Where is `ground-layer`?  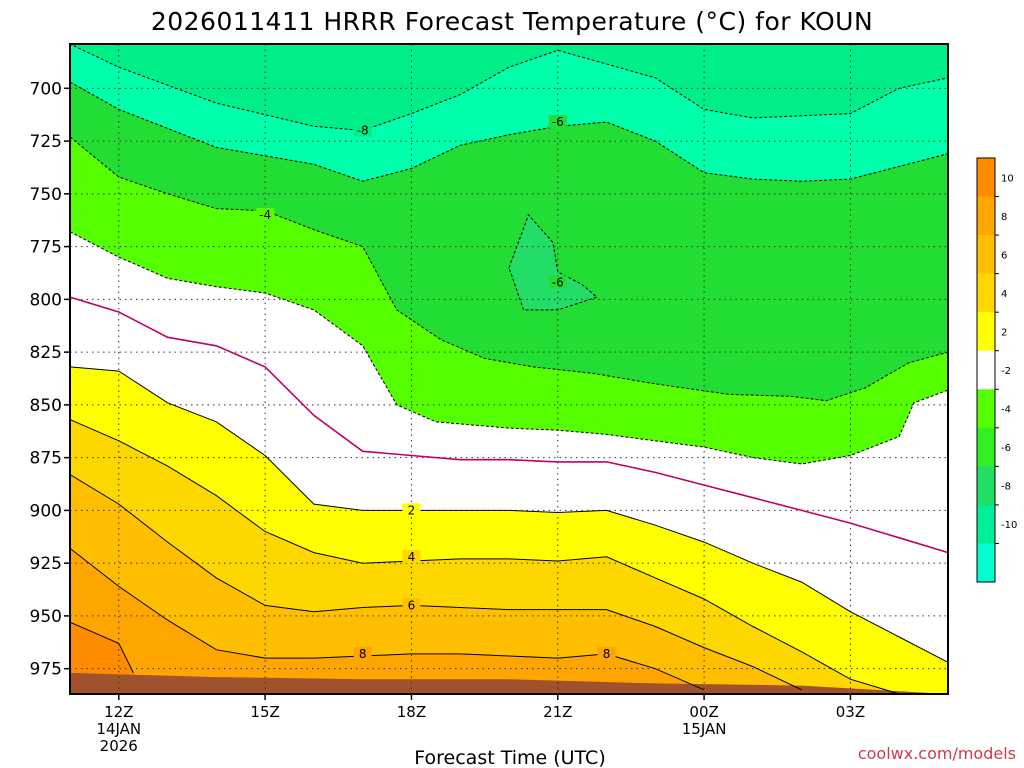 ground-layer is located at coordinates (509, 683).